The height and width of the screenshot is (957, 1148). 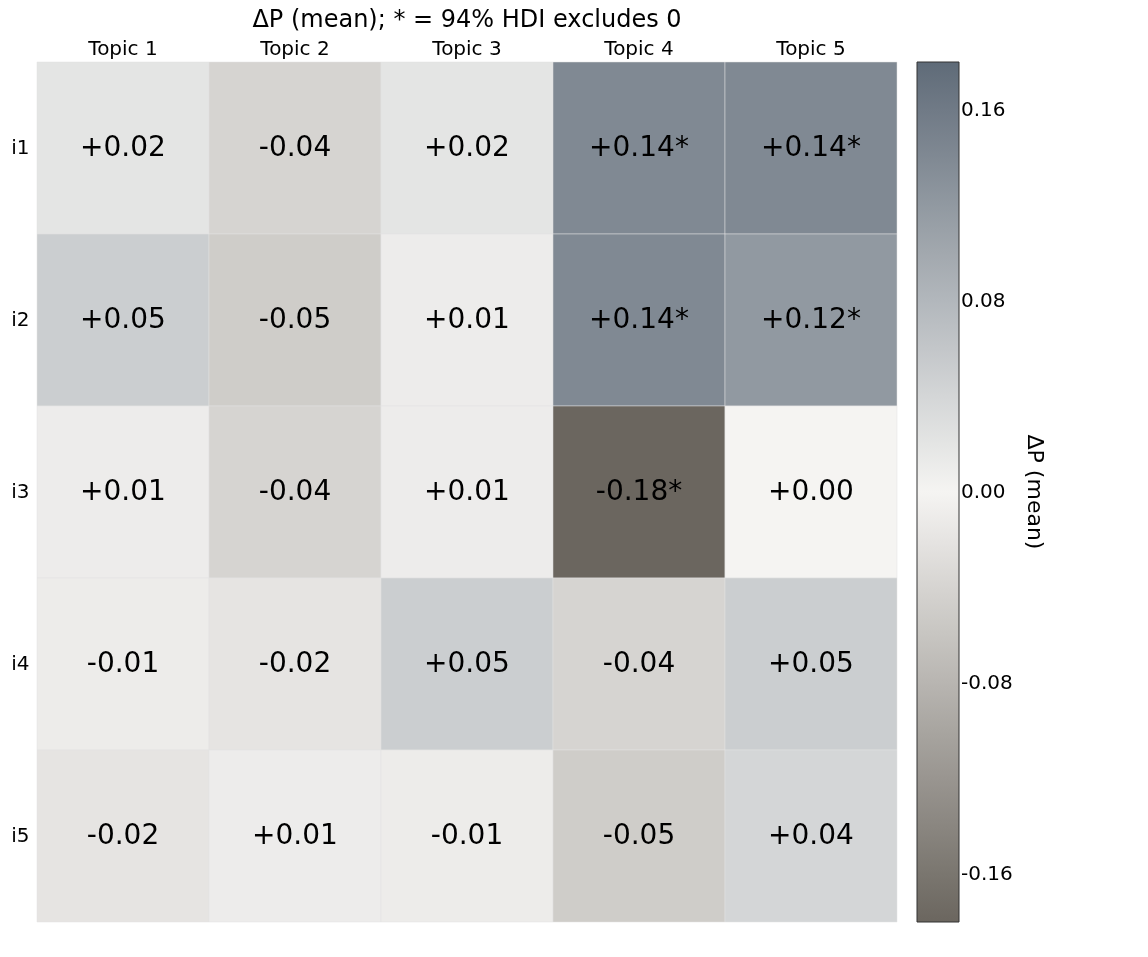 What do you see at coordinates (1035, 492) in the screenshot?
I see `color-bar-title: ΔP (mean)` at bounding box center [1035, 492].